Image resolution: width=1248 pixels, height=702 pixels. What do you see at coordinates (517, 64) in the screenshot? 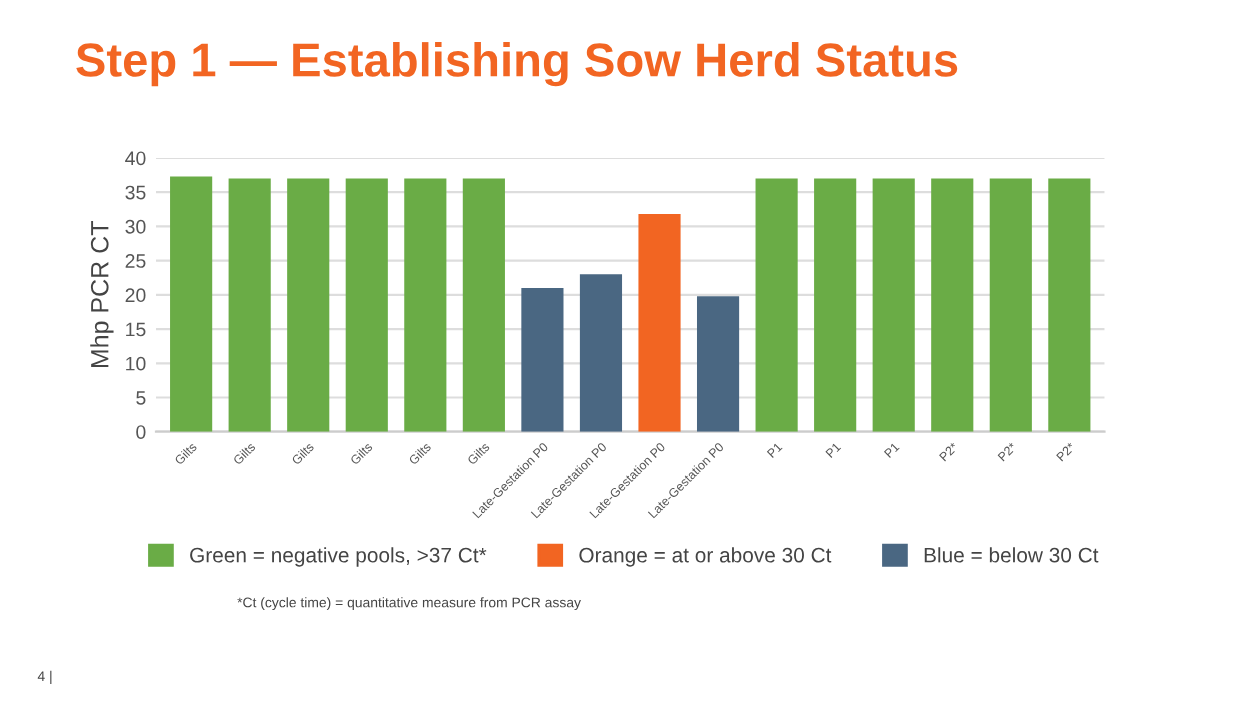
I see `chart-title: Step 1 — Establishing Sow Herd Status` at bounding box center [517, 64].